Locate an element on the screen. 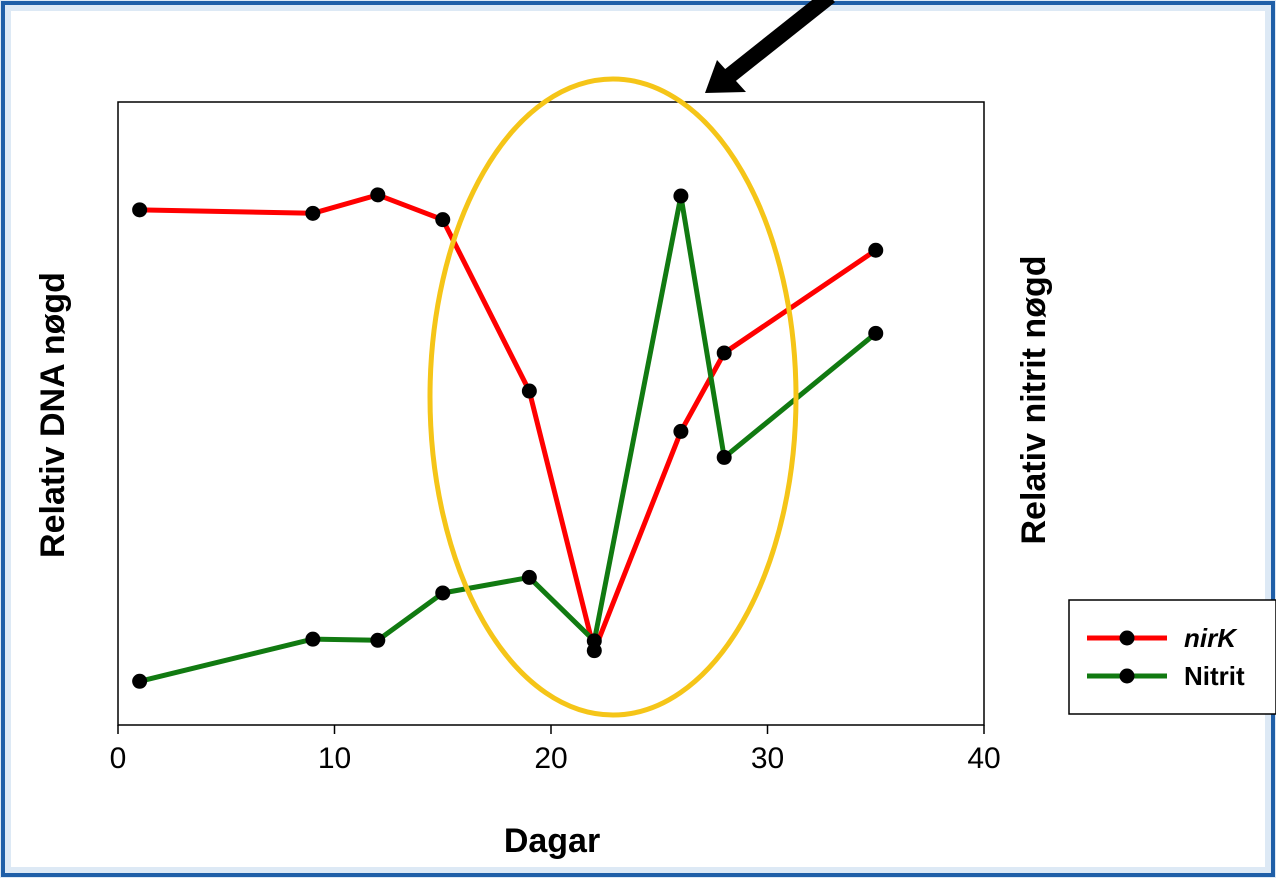 This screenshot has height=878, width=1276. legend-marker-nirk is located at coordinates (1127, 638).